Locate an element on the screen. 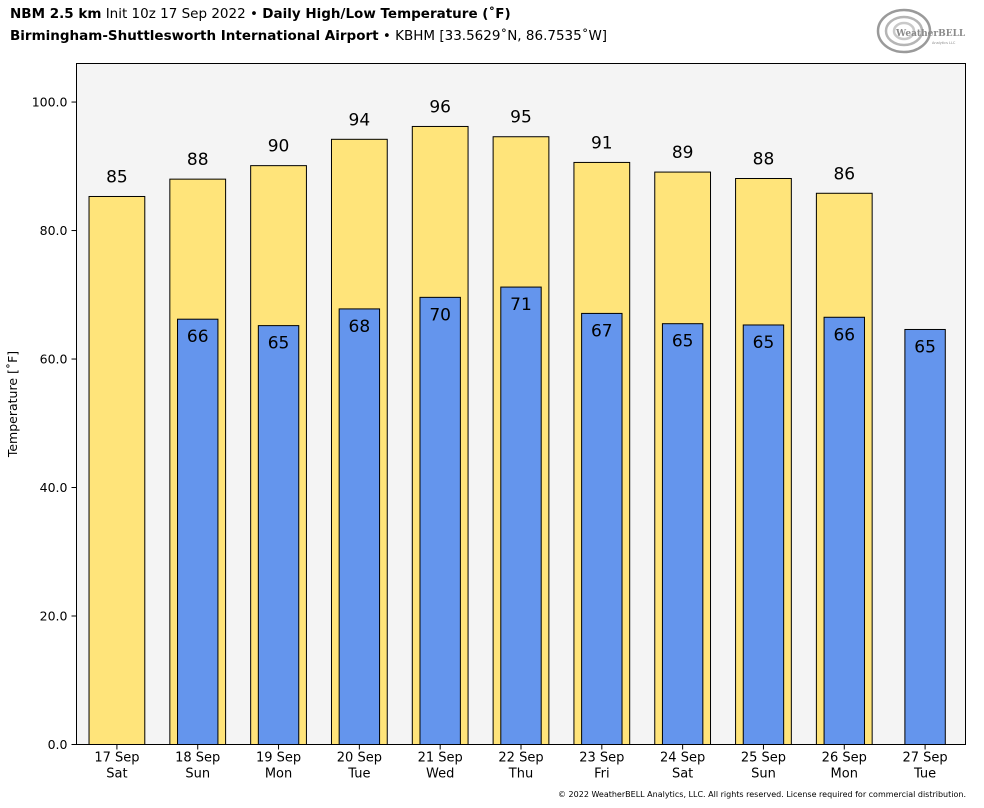 This screenshot has height=808, width=984. low-temp-label: 71 is located at coordinates (521, 305).